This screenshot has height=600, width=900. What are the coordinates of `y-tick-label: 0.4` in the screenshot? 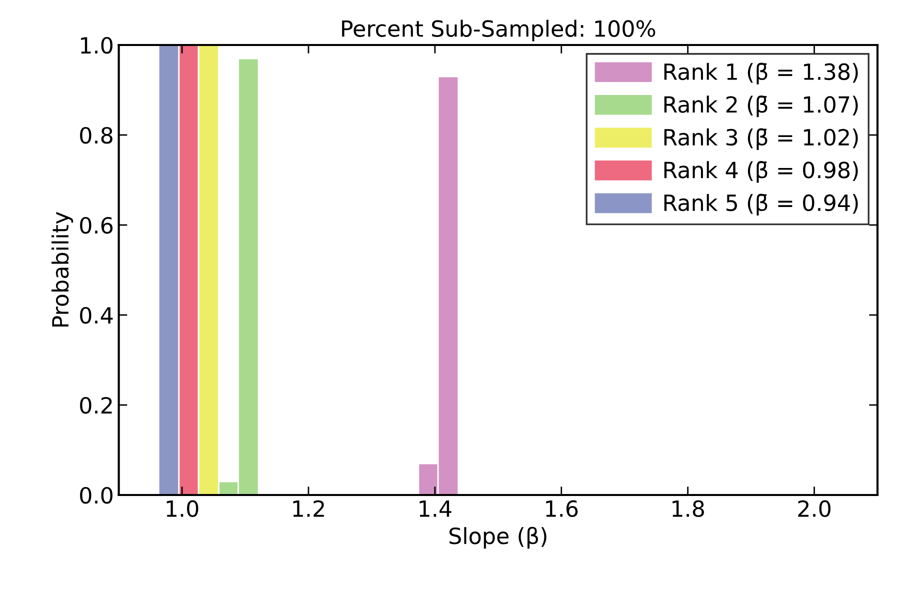 It's located at (96, 315).